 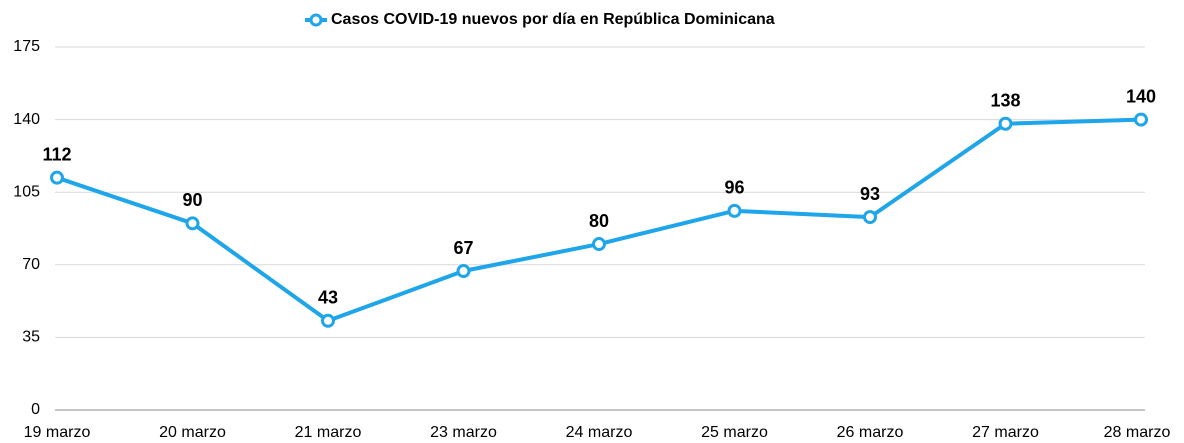 I want to click on data-label: 140, so click(x=1141, y=96).